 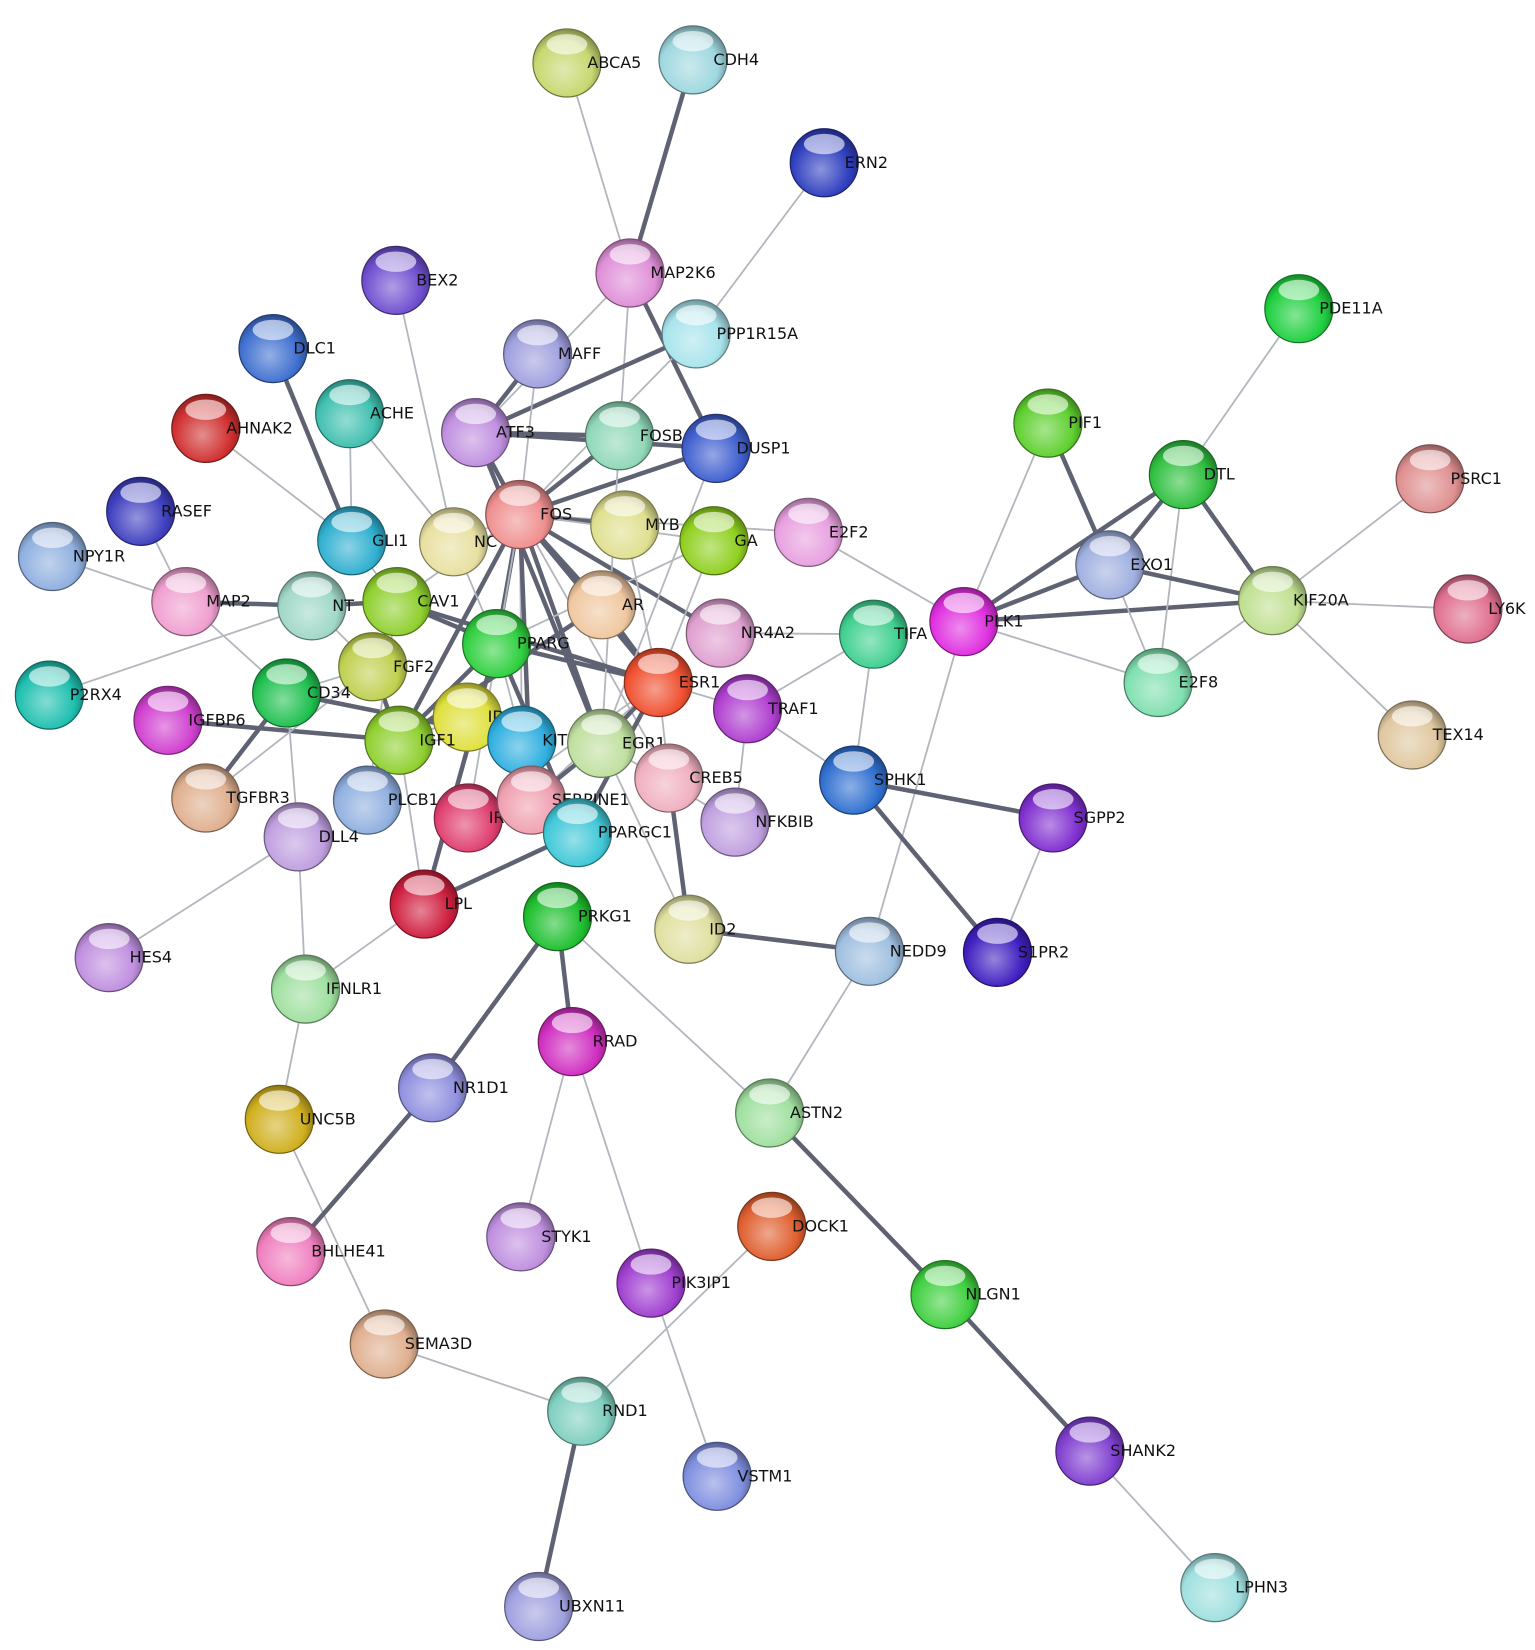 What do you see at coordinates (410, 740) in the screenshot?
I see `node-igf1: IGF1` at bounding box center [410, 740].